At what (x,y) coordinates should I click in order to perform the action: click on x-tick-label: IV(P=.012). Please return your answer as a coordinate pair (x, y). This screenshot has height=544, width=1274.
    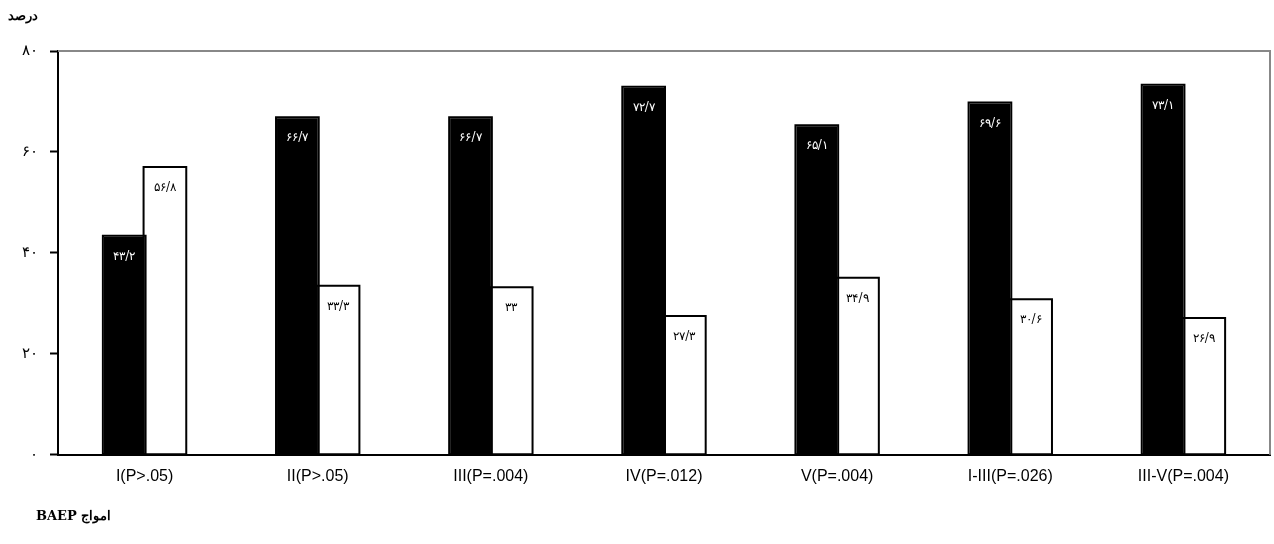
    Looking at the image, I should click on (664, 475).